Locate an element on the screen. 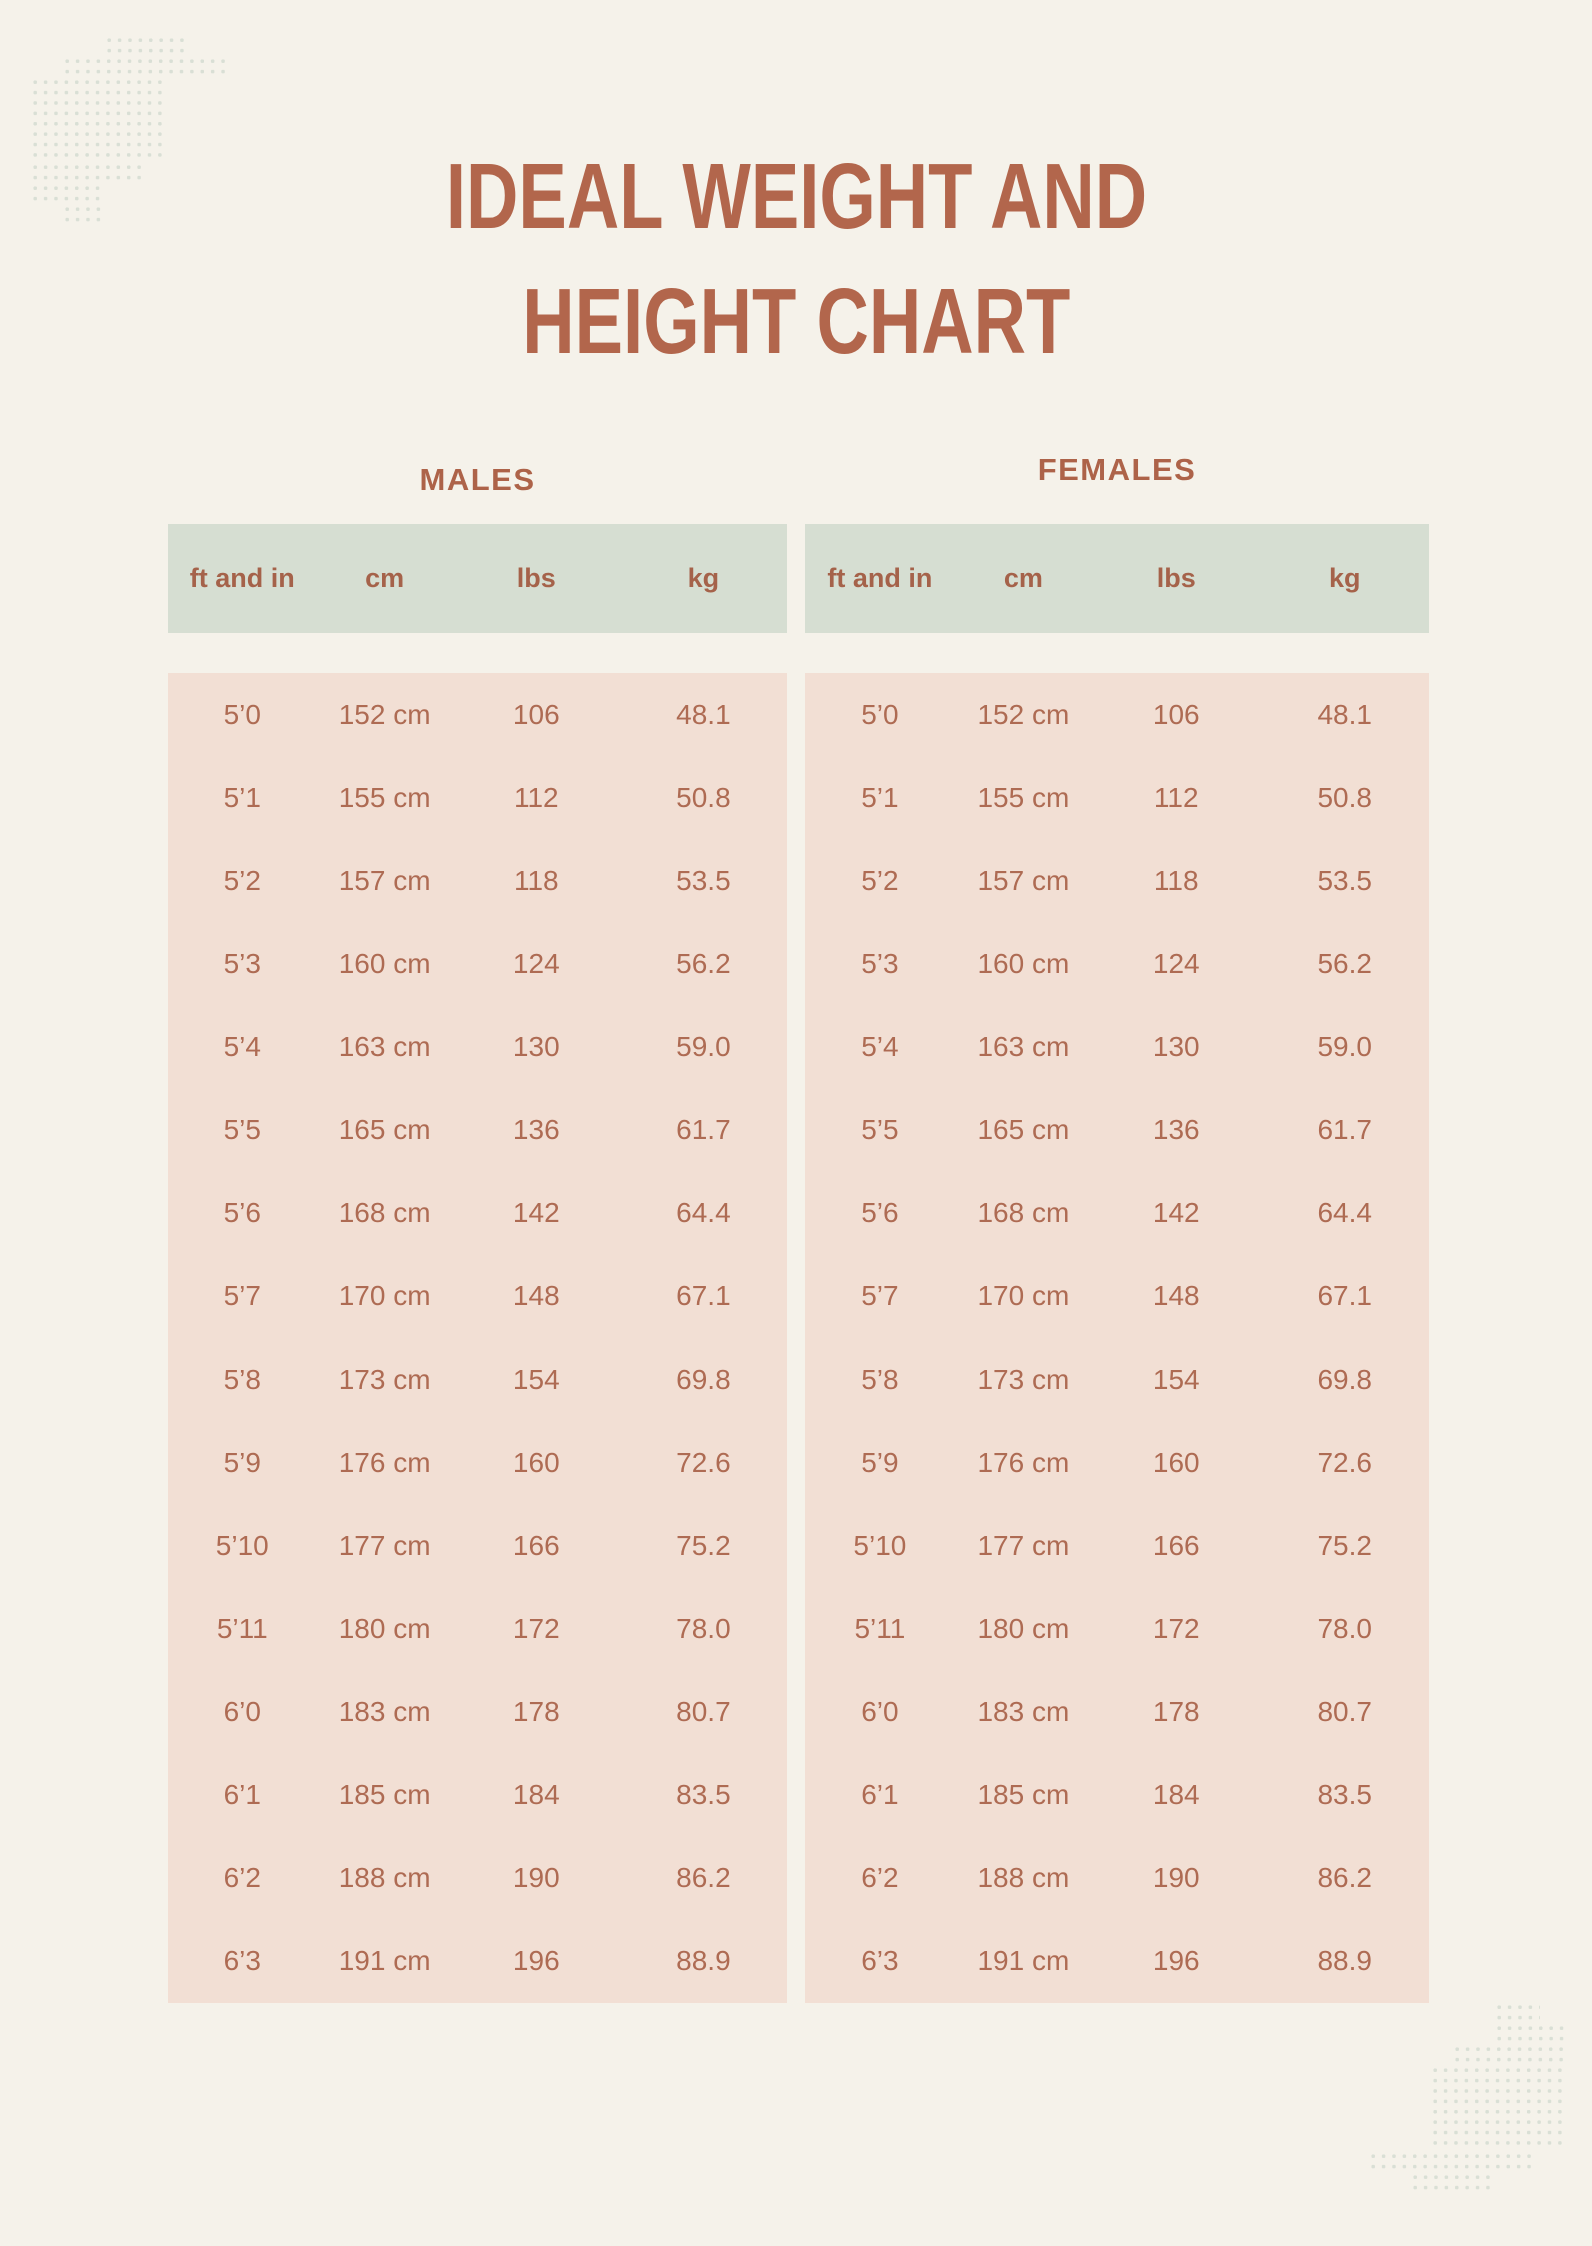 The height and width of the screenshot is (2246, 1592). table-row: 6’1 185 cm 184 83.5 is located at coordinates (477, 1795).